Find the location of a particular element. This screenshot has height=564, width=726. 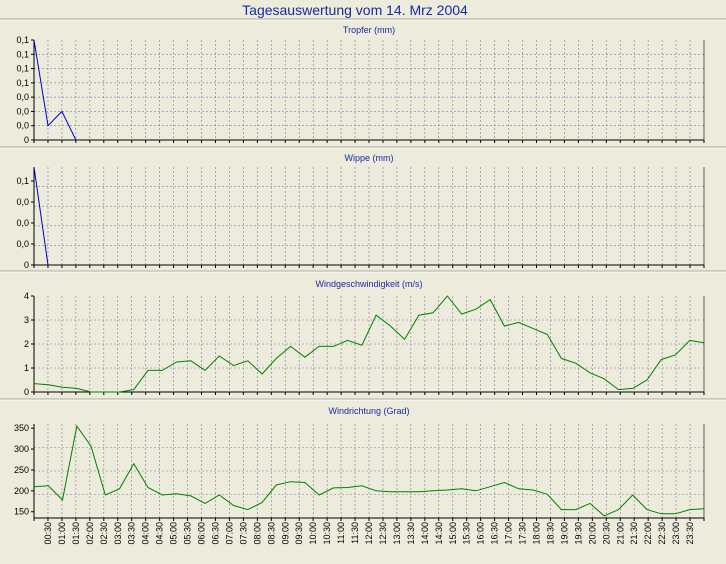

x-tick-label: 16:30 is located at coordinates (495, 533).